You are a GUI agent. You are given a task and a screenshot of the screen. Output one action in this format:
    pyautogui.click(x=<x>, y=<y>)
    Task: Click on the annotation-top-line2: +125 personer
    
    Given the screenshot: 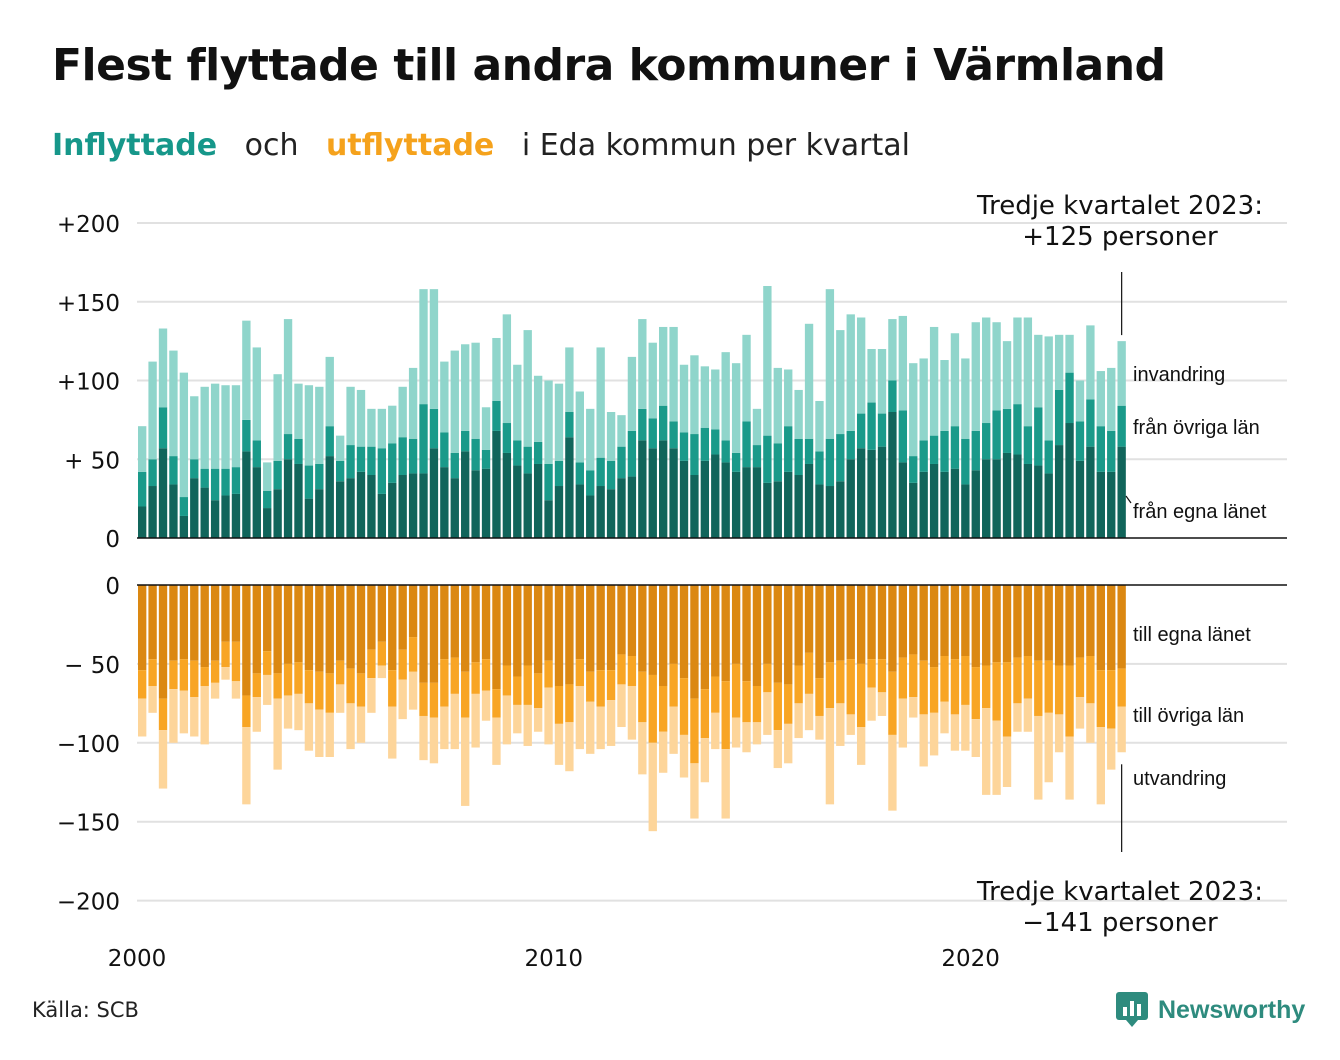 What is the action you would take?
    pyautogui.click(x=1120, y=237)
    